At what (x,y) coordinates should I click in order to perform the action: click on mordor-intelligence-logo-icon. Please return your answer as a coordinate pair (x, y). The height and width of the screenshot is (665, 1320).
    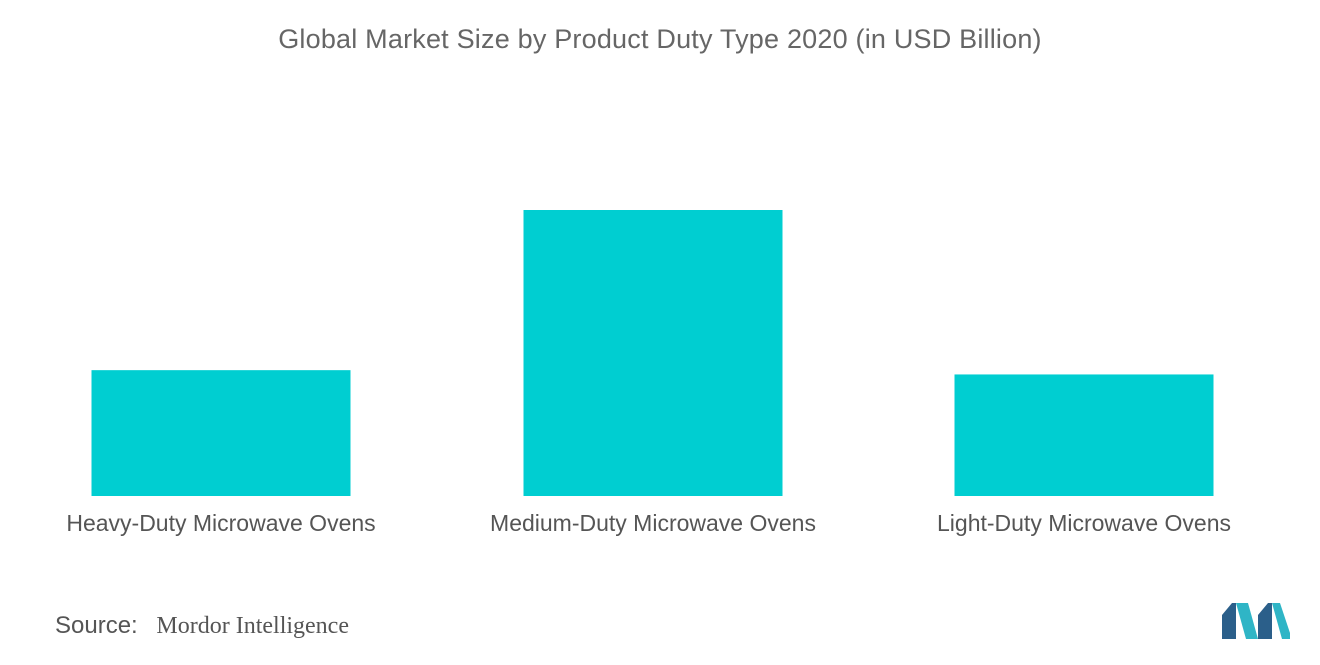
    Looking at the image, I should click on (1256, 621).